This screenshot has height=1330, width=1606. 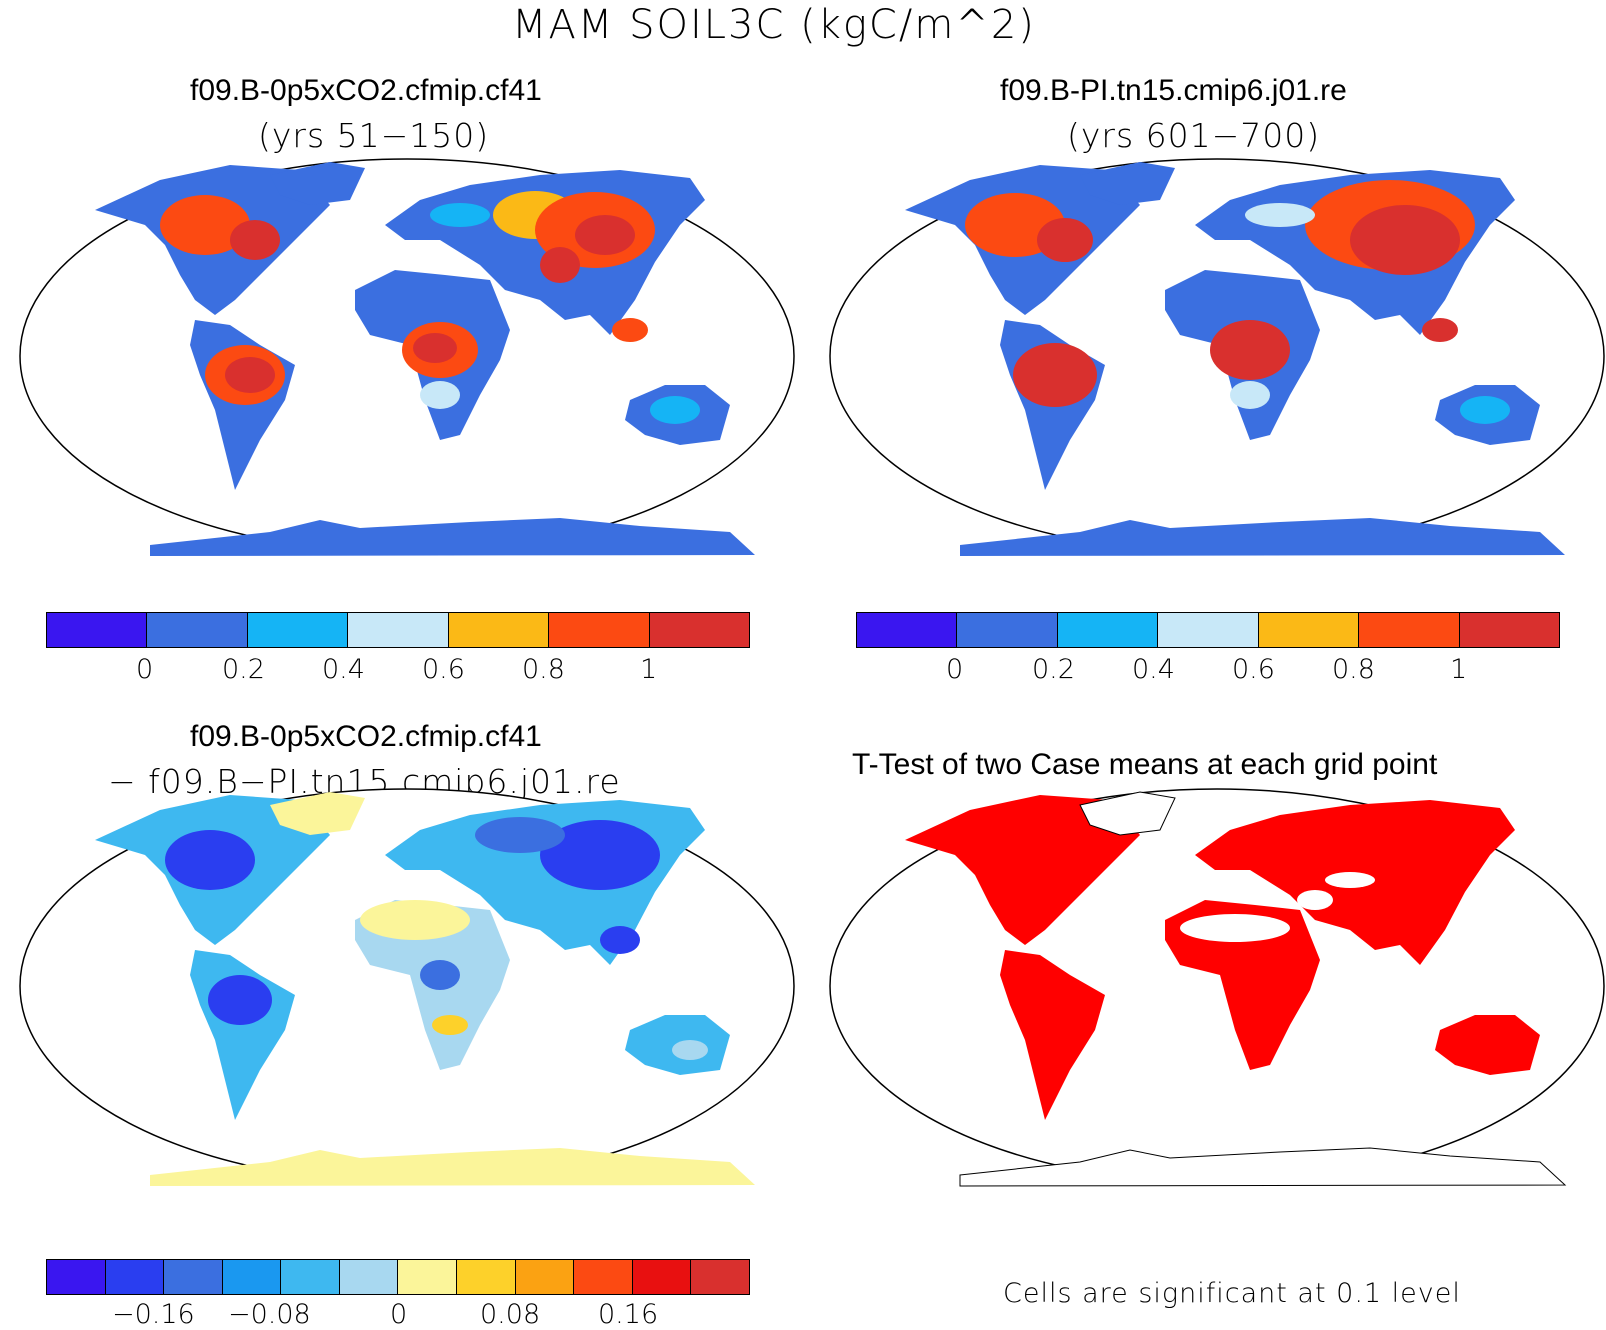 I want to click on map-1-land, so click(x=425, y=359).